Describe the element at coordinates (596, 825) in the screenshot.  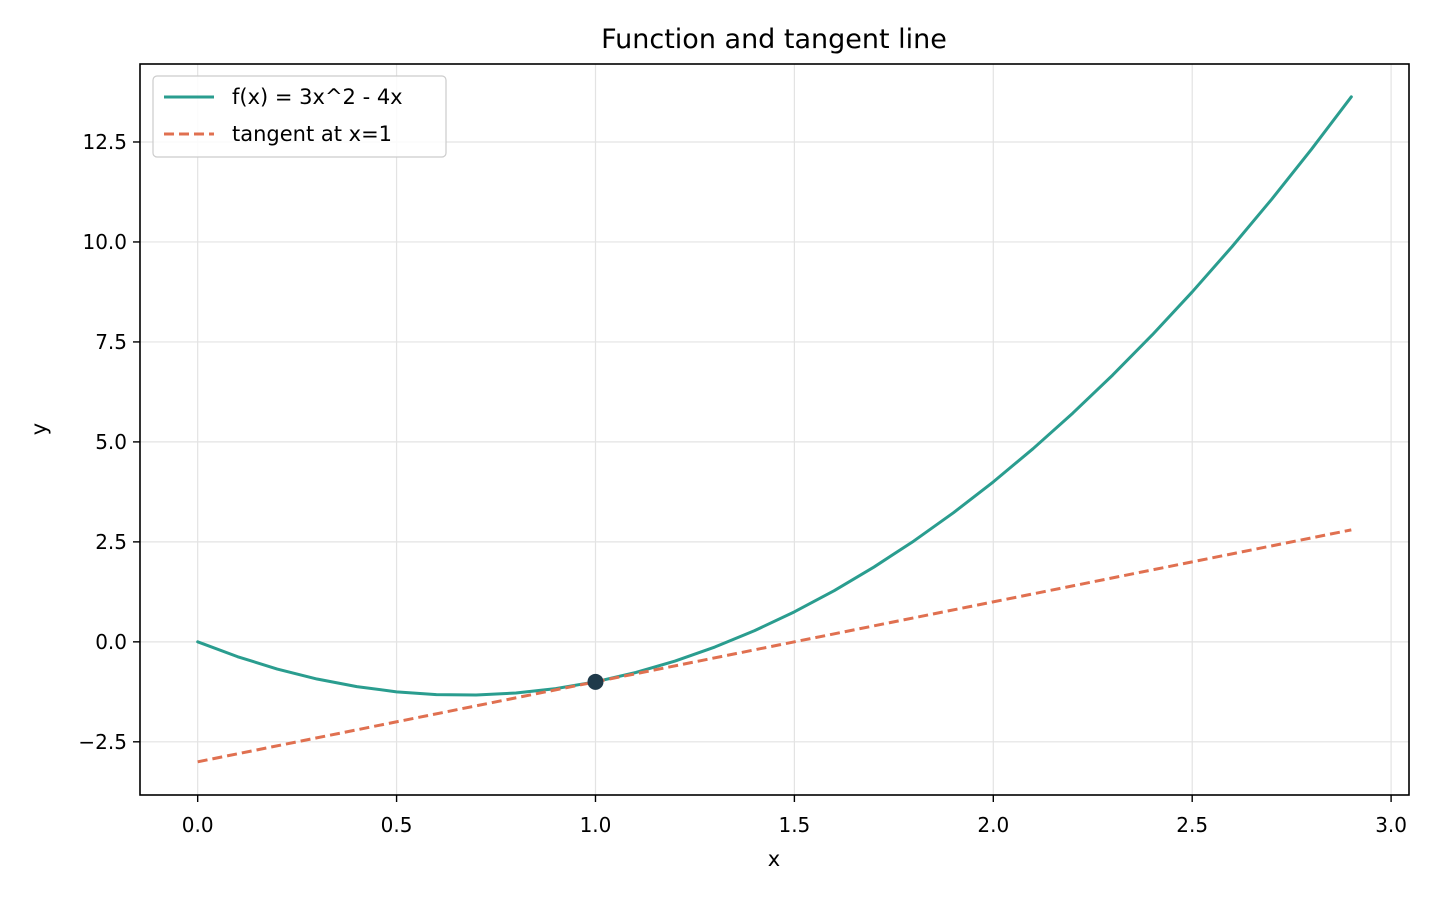
I see `x-tick-label-2: 1.0` at that location.